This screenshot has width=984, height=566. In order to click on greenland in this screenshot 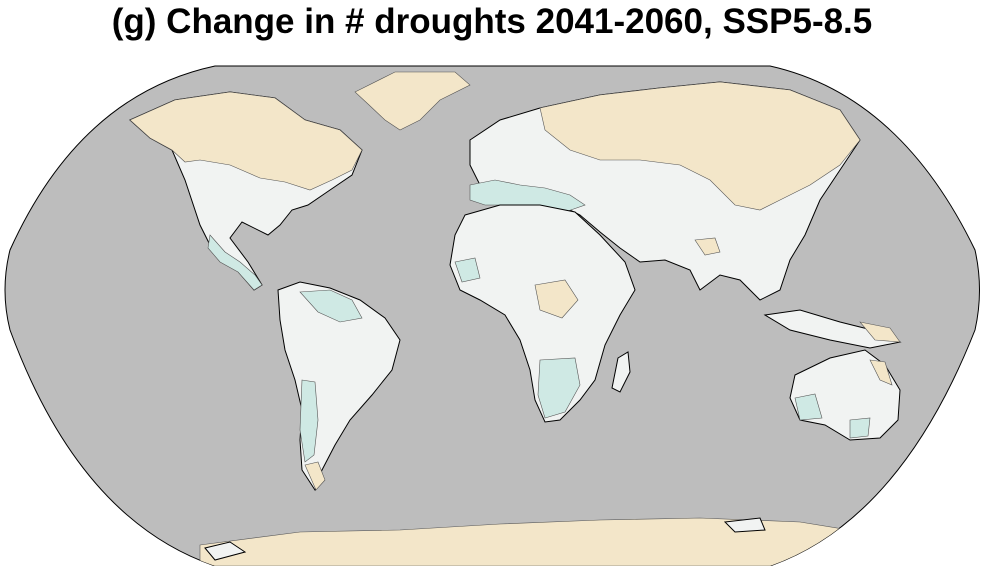, I will do `click(412, 101)`.